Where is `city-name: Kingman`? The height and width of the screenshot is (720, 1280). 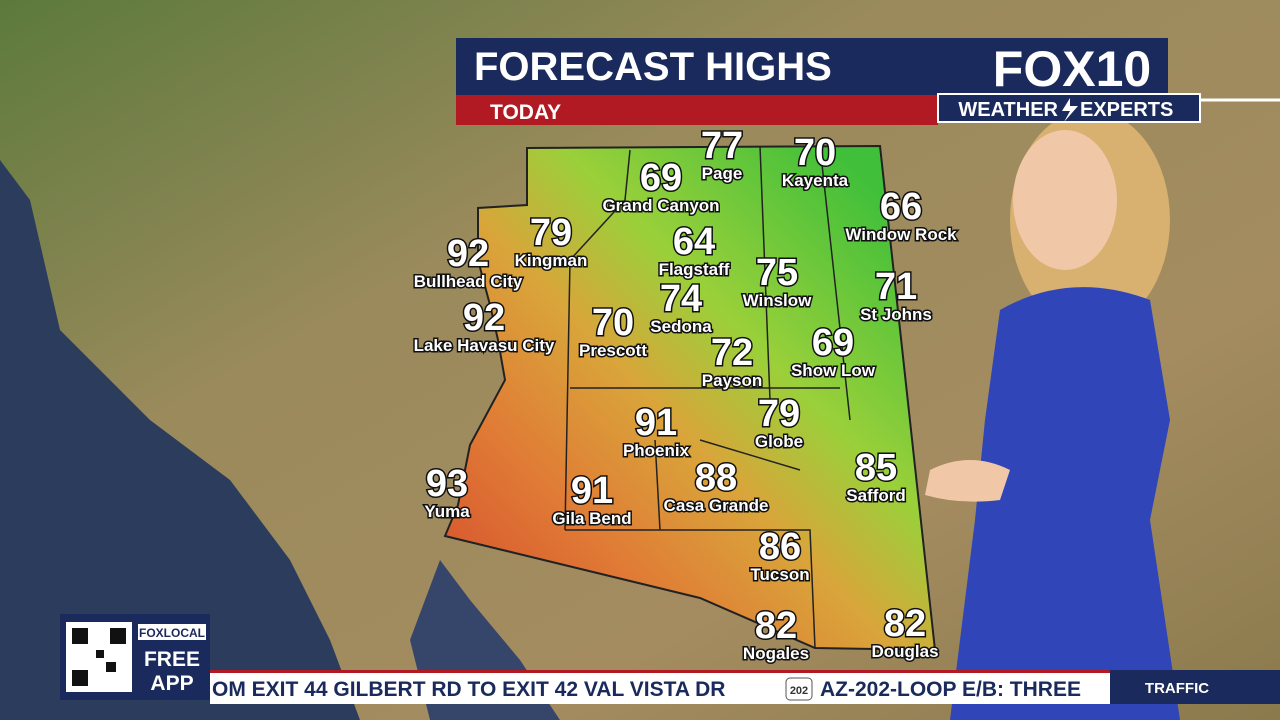
city-name: Kingman is located at coordinates (551, 260).